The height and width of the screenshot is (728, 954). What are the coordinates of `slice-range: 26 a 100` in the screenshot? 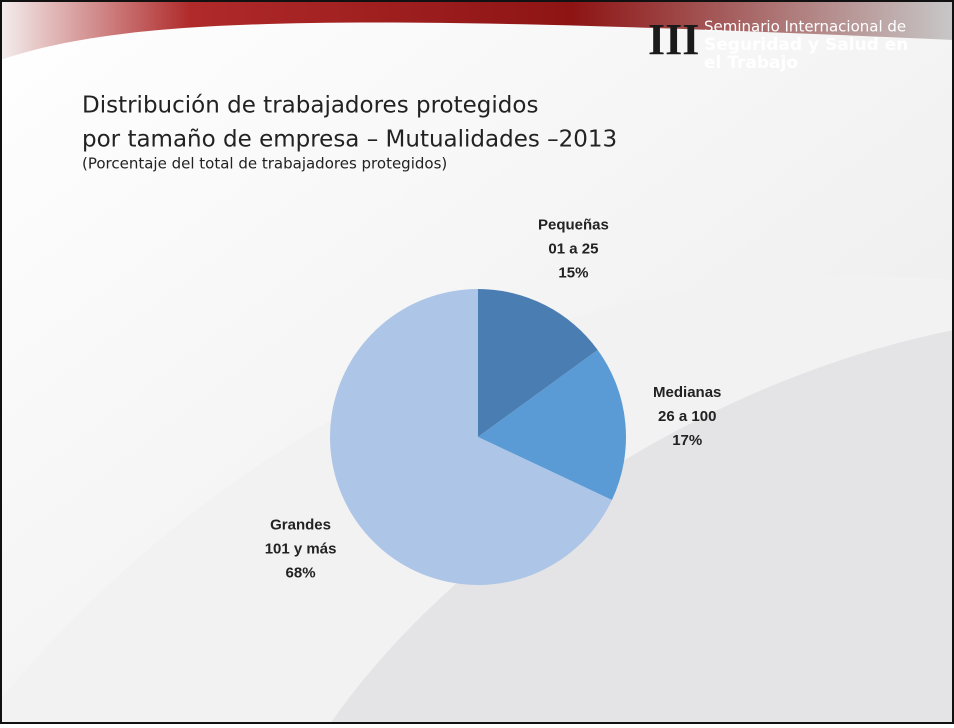 It's located at (687, 416).